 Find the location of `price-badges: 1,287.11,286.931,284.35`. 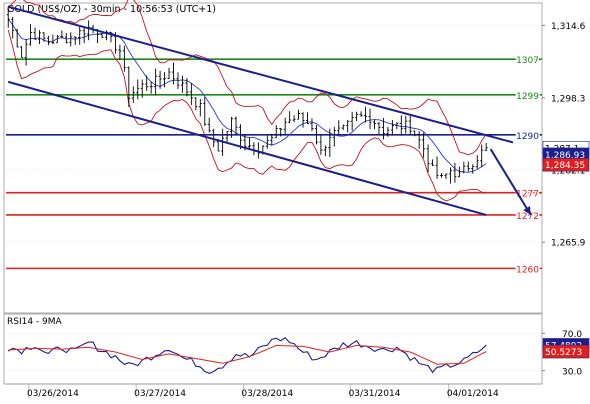

price-badges: 1,287.11,286.931,284.35 is located at coordinates (566, 156).